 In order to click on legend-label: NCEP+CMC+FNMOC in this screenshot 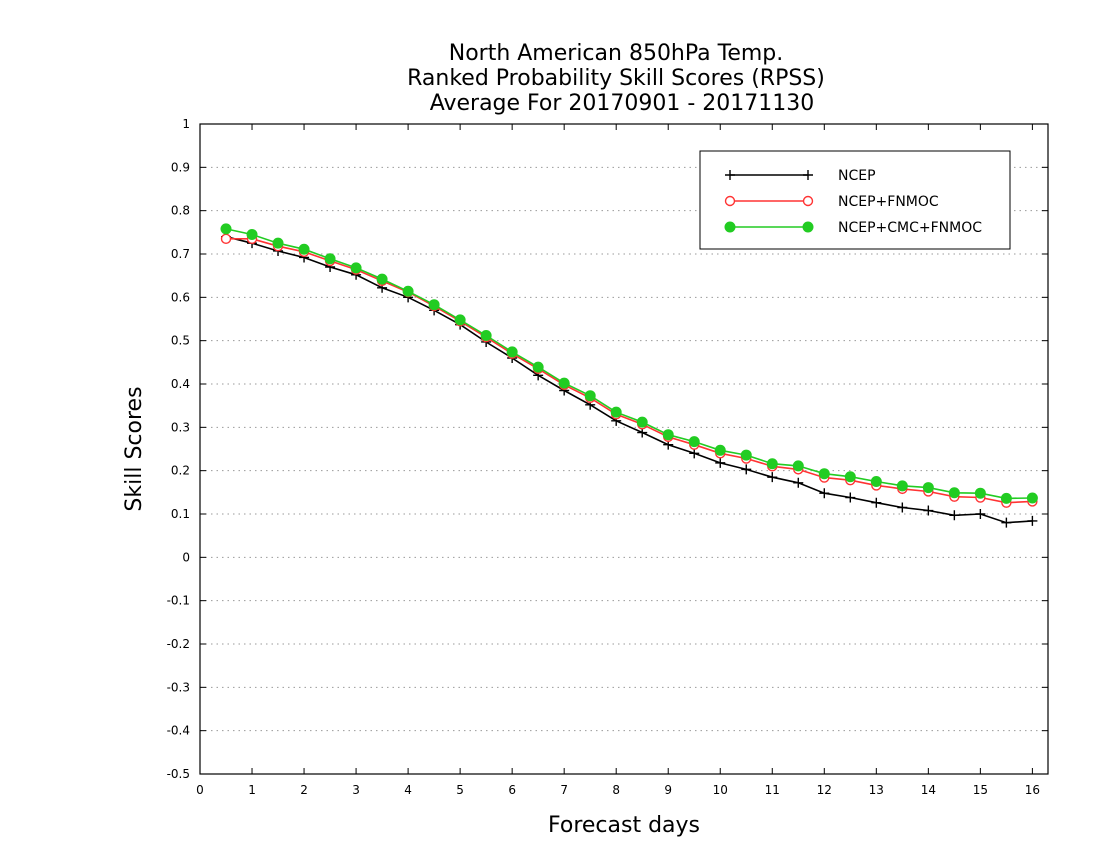, I will do `click(910, 228)`.